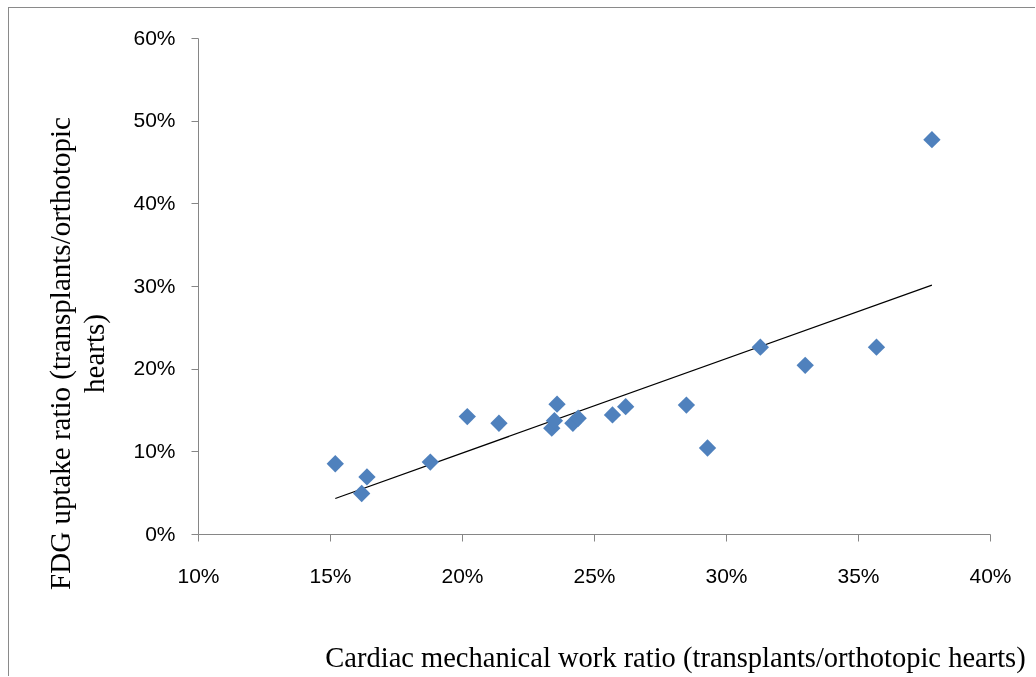  I want to click on y-tick-label: 60%, so click(154, 37).